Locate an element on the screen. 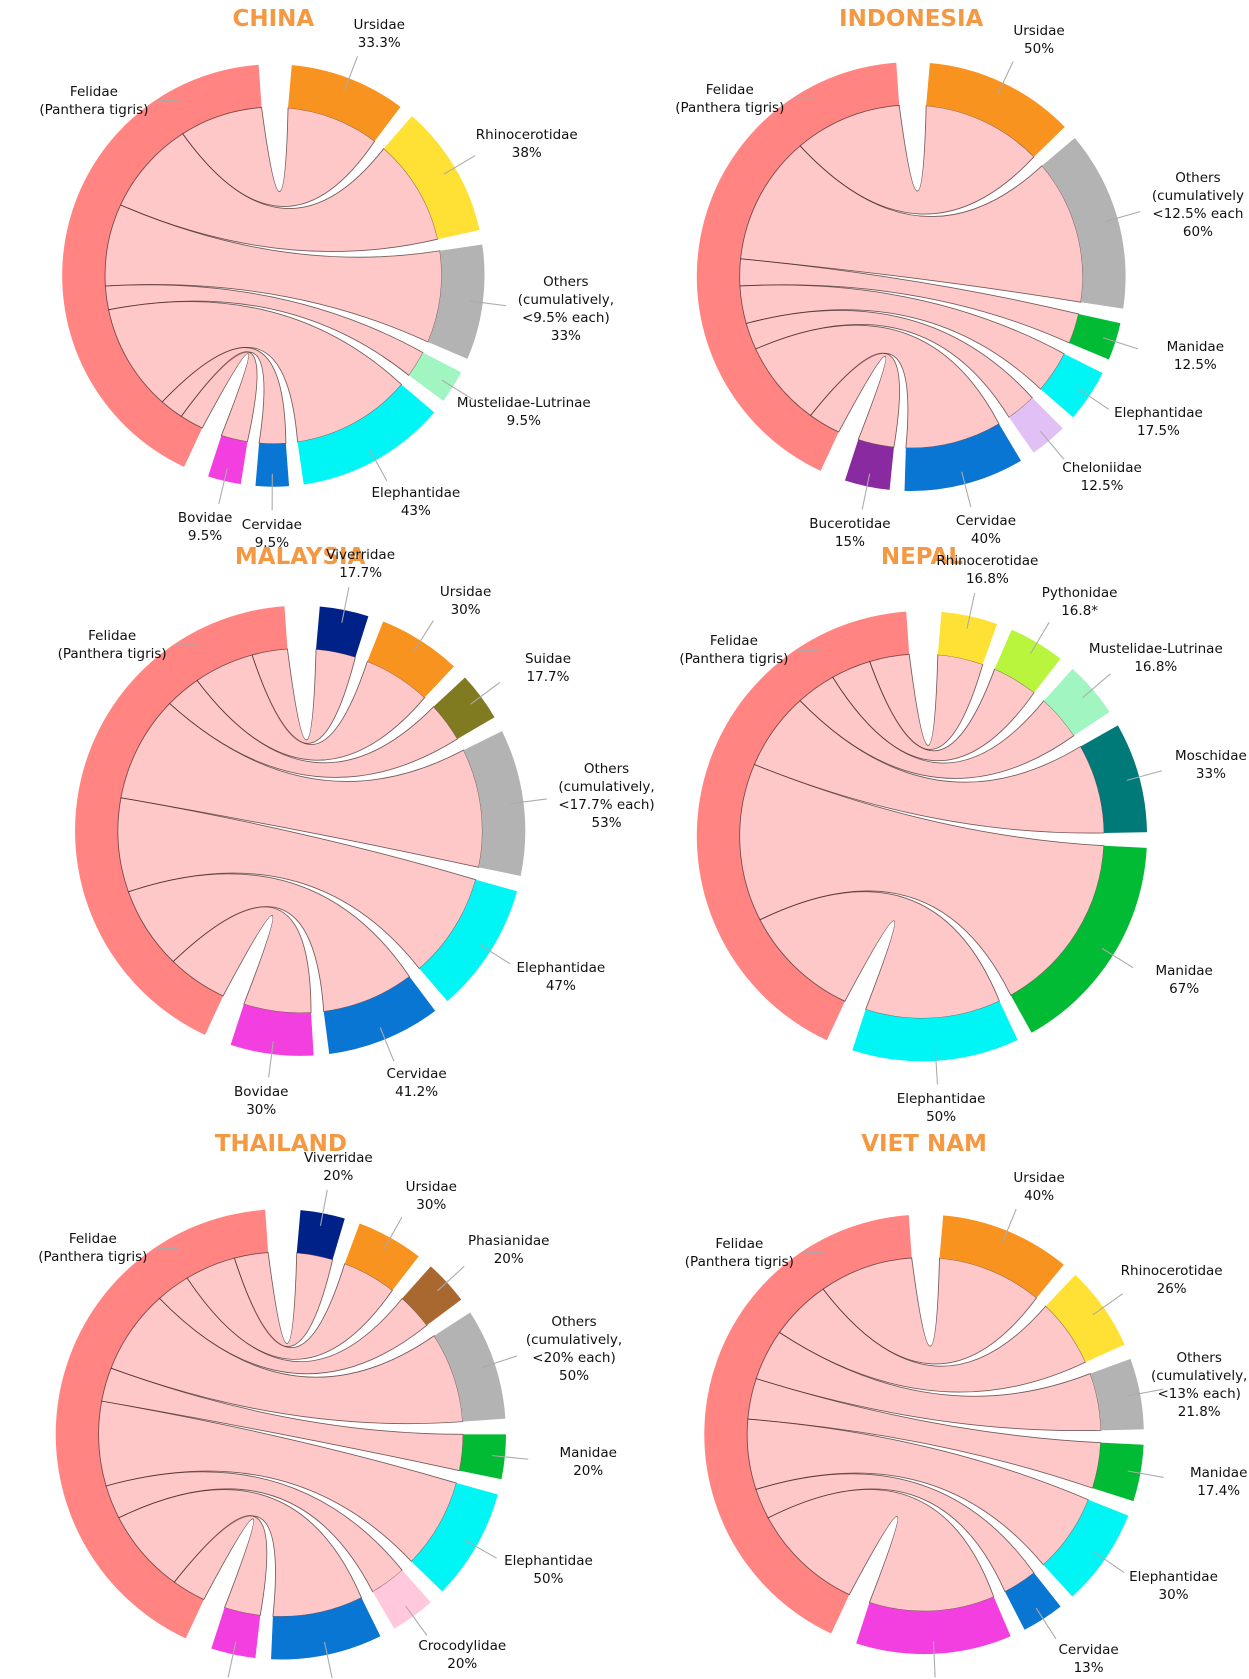 The image size is (1249, 1679). segment-label: Mustelidae-Lutrinae 9.5% is located at coordinates (524, 412).